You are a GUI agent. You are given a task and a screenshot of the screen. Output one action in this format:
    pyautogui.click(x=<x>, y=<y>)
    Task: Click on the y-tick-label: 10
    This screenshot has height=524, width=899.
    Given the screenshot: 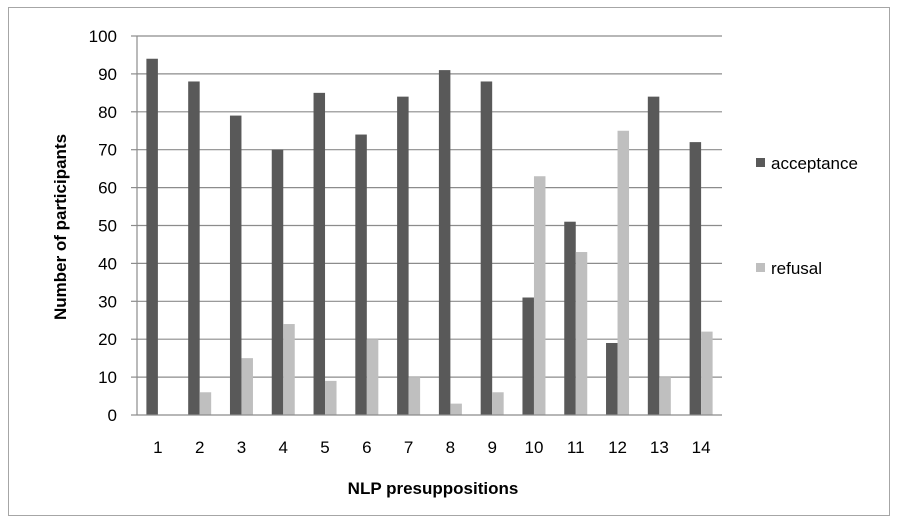 What is the action you would take?
    pyautogui.click(x=107, y=377)
    